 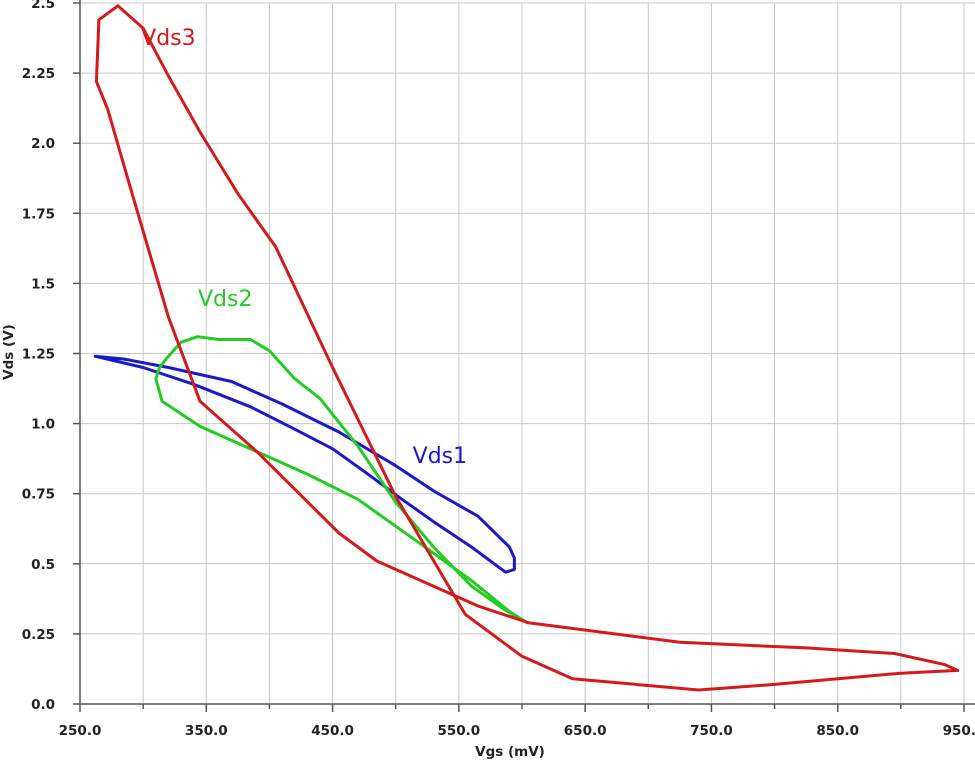 What do you see at coordinates (959, 731) in the screenshot?
I see `x-tick-label: 950.0` at bounding box center [959, 731].